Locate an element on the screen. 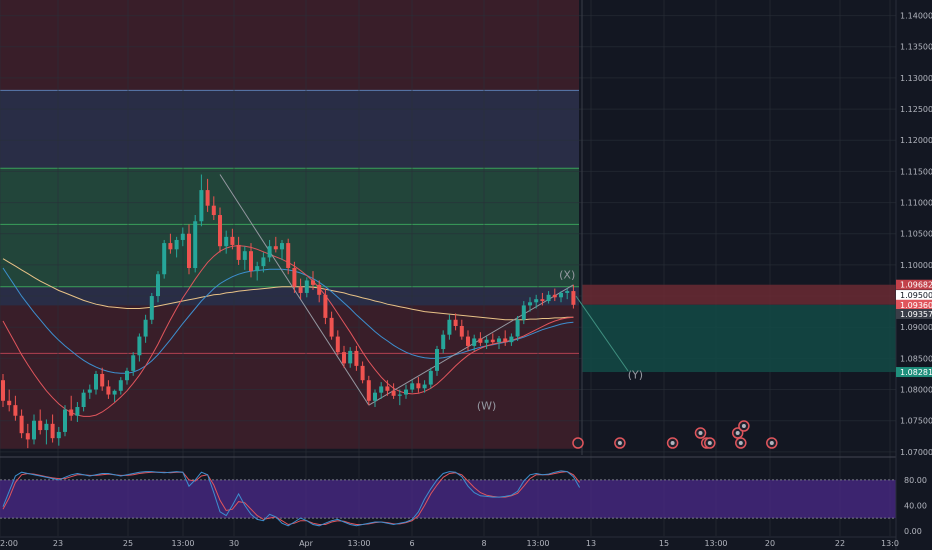  price-axis-bg is located at coordinates (914, 275).